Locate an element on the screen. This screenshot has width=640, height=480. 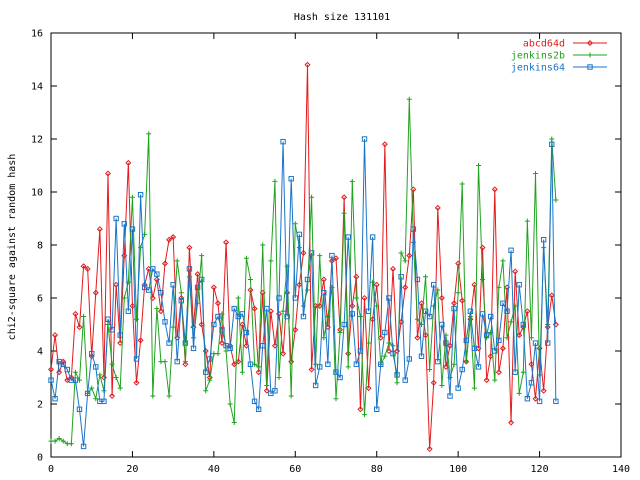
chart-title: Hash size 131101 is located at coordinates (342, 17).